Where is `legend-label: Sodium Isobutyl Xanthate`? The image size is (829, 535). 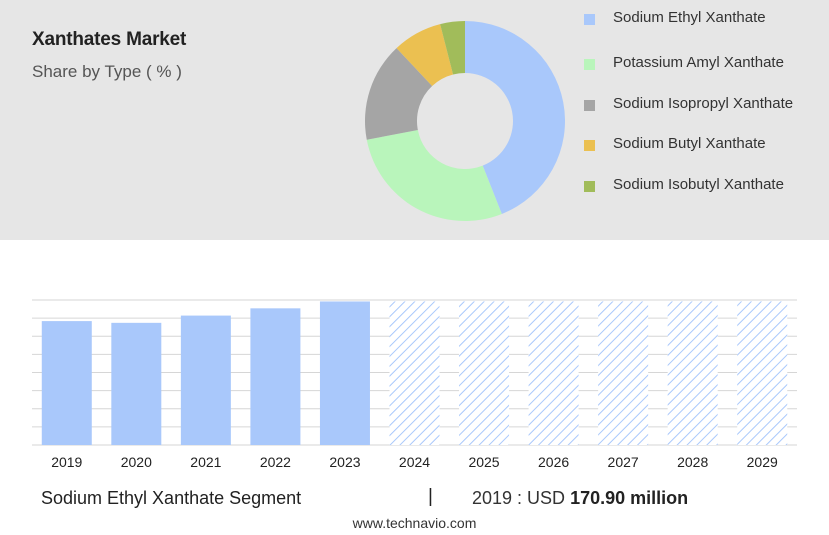
legend-label: Sodium Isobutyl Xanthate is located at coordinates (698, 184).